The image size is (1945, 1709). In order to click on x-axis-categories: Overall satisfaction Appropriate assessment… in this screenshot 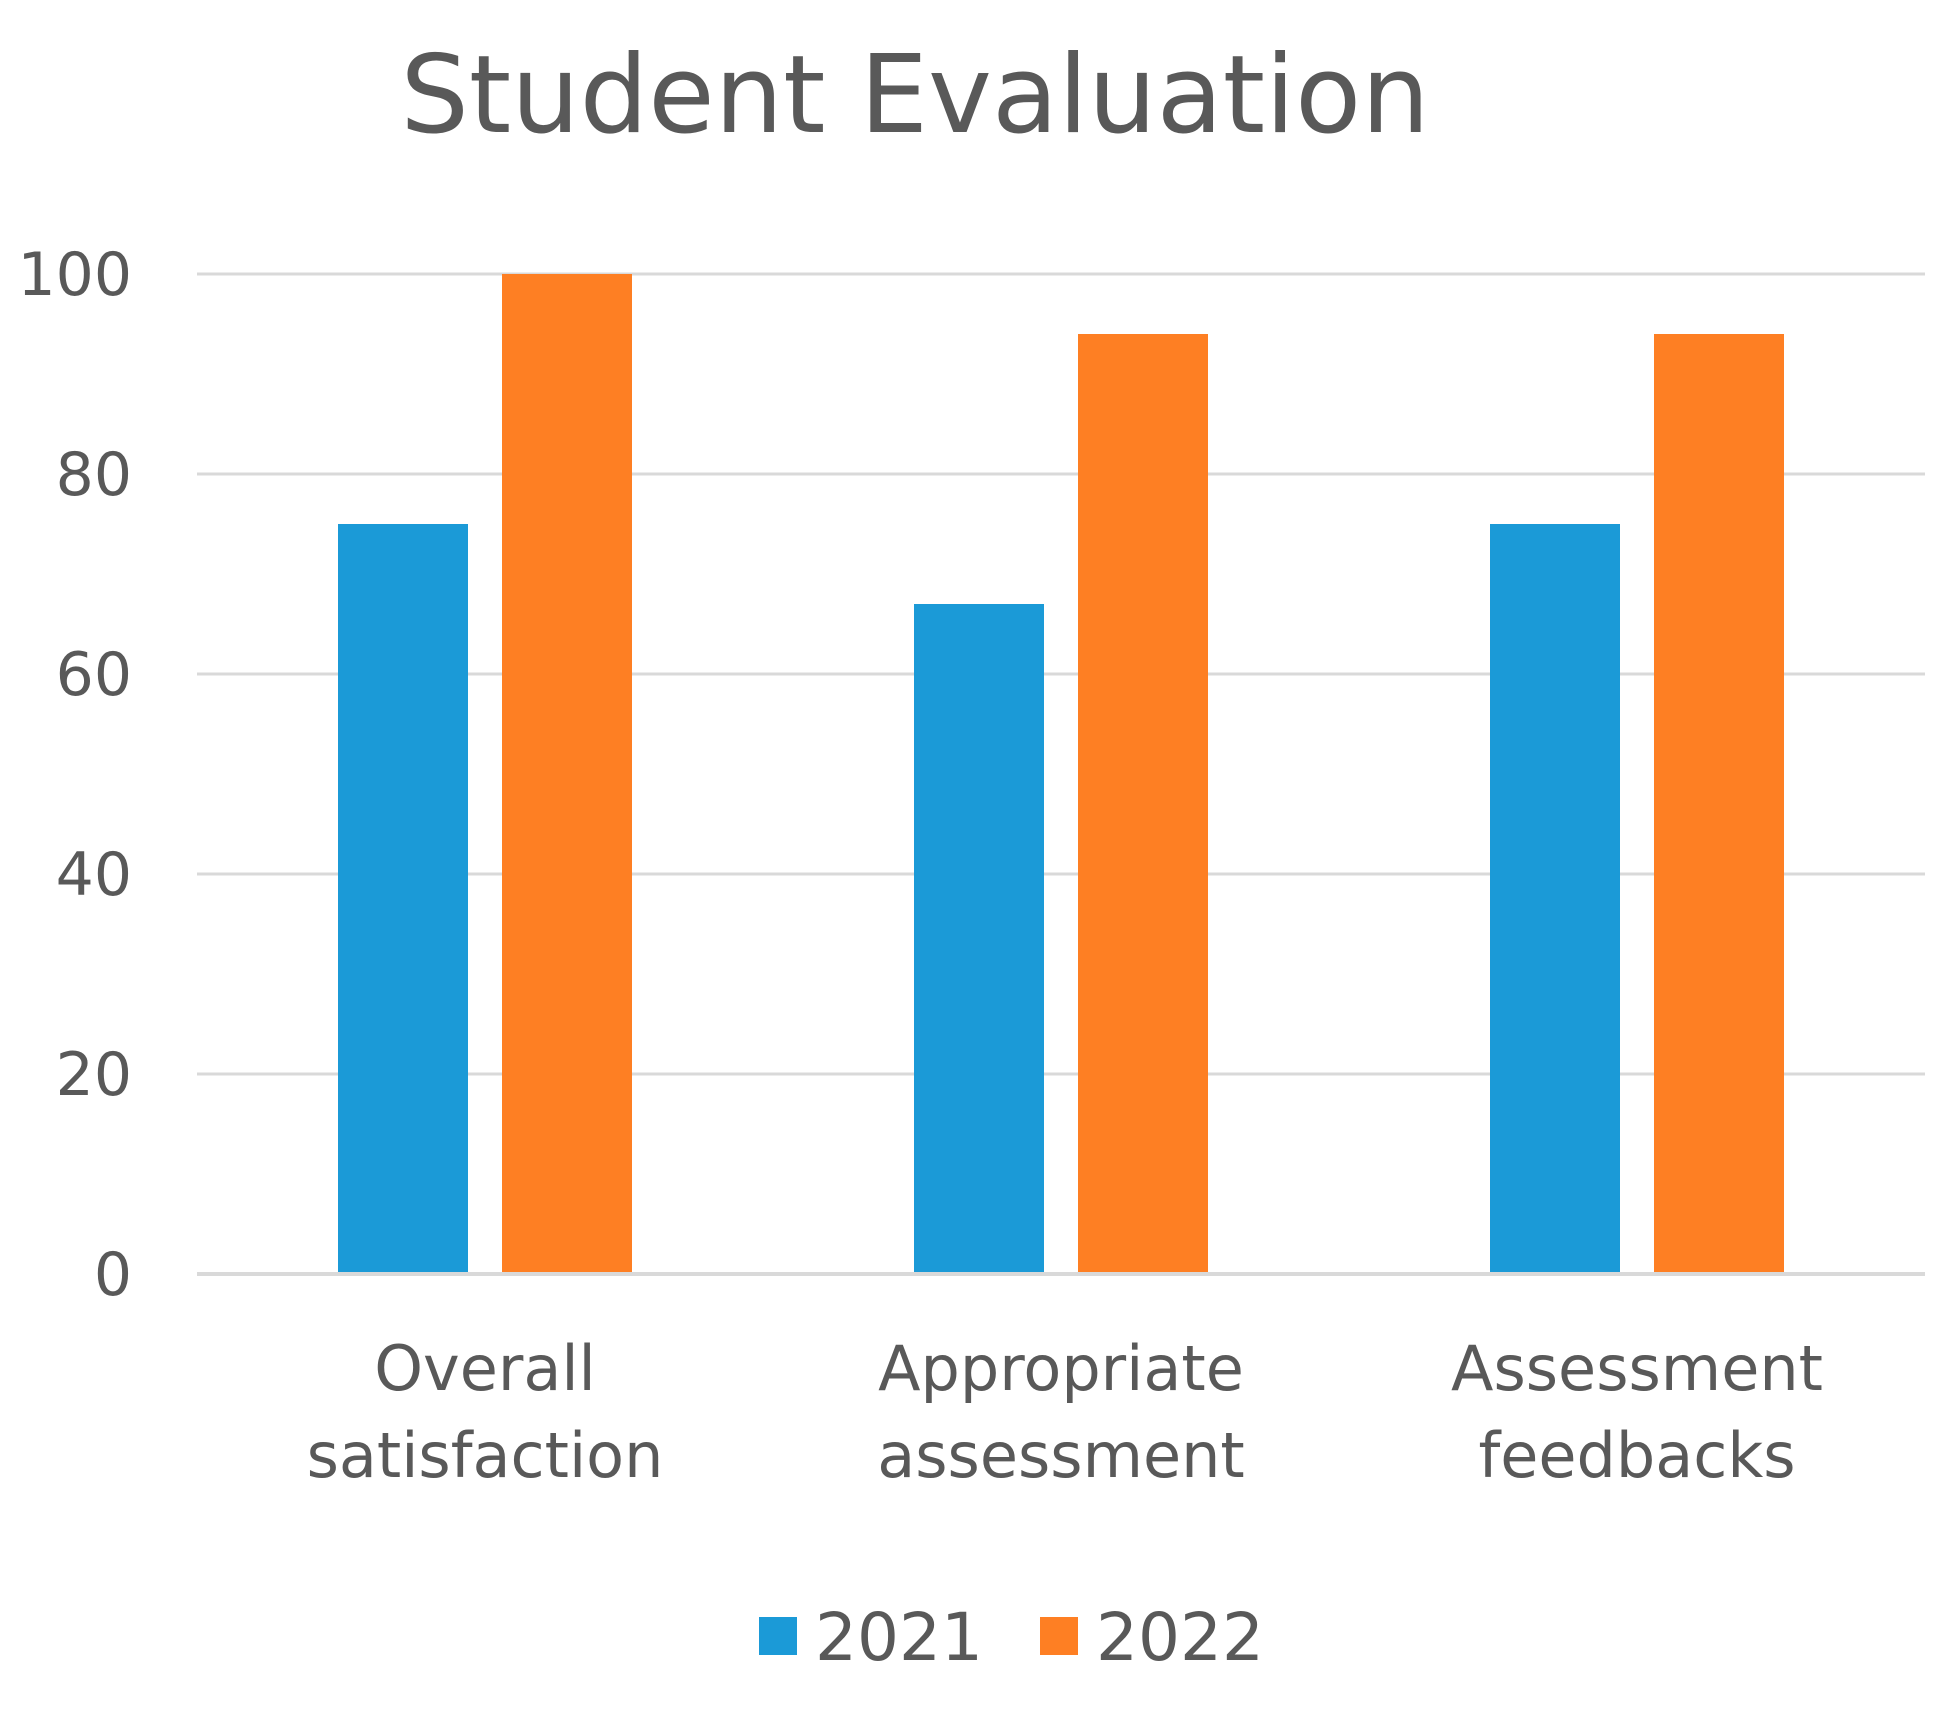, I will do `click(1065, 1412)`.